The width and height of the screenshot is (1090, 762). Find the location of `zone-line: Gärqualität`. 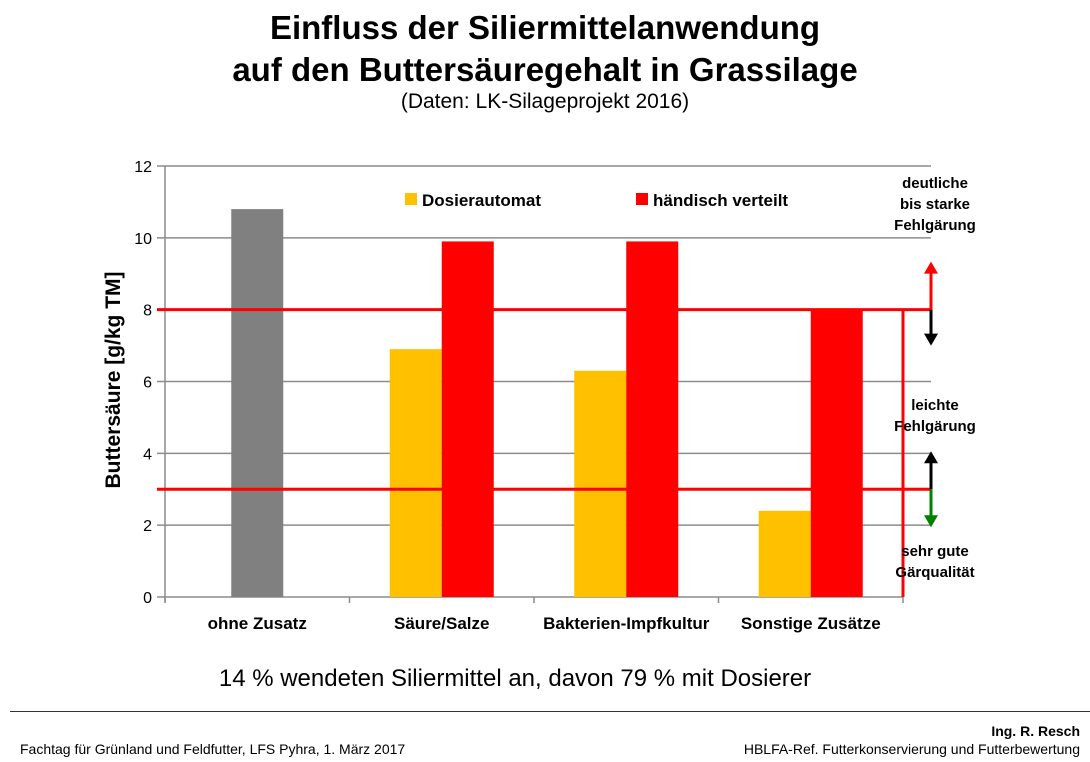

zone-line: Gärqualität is located at coordinates (935, 572).